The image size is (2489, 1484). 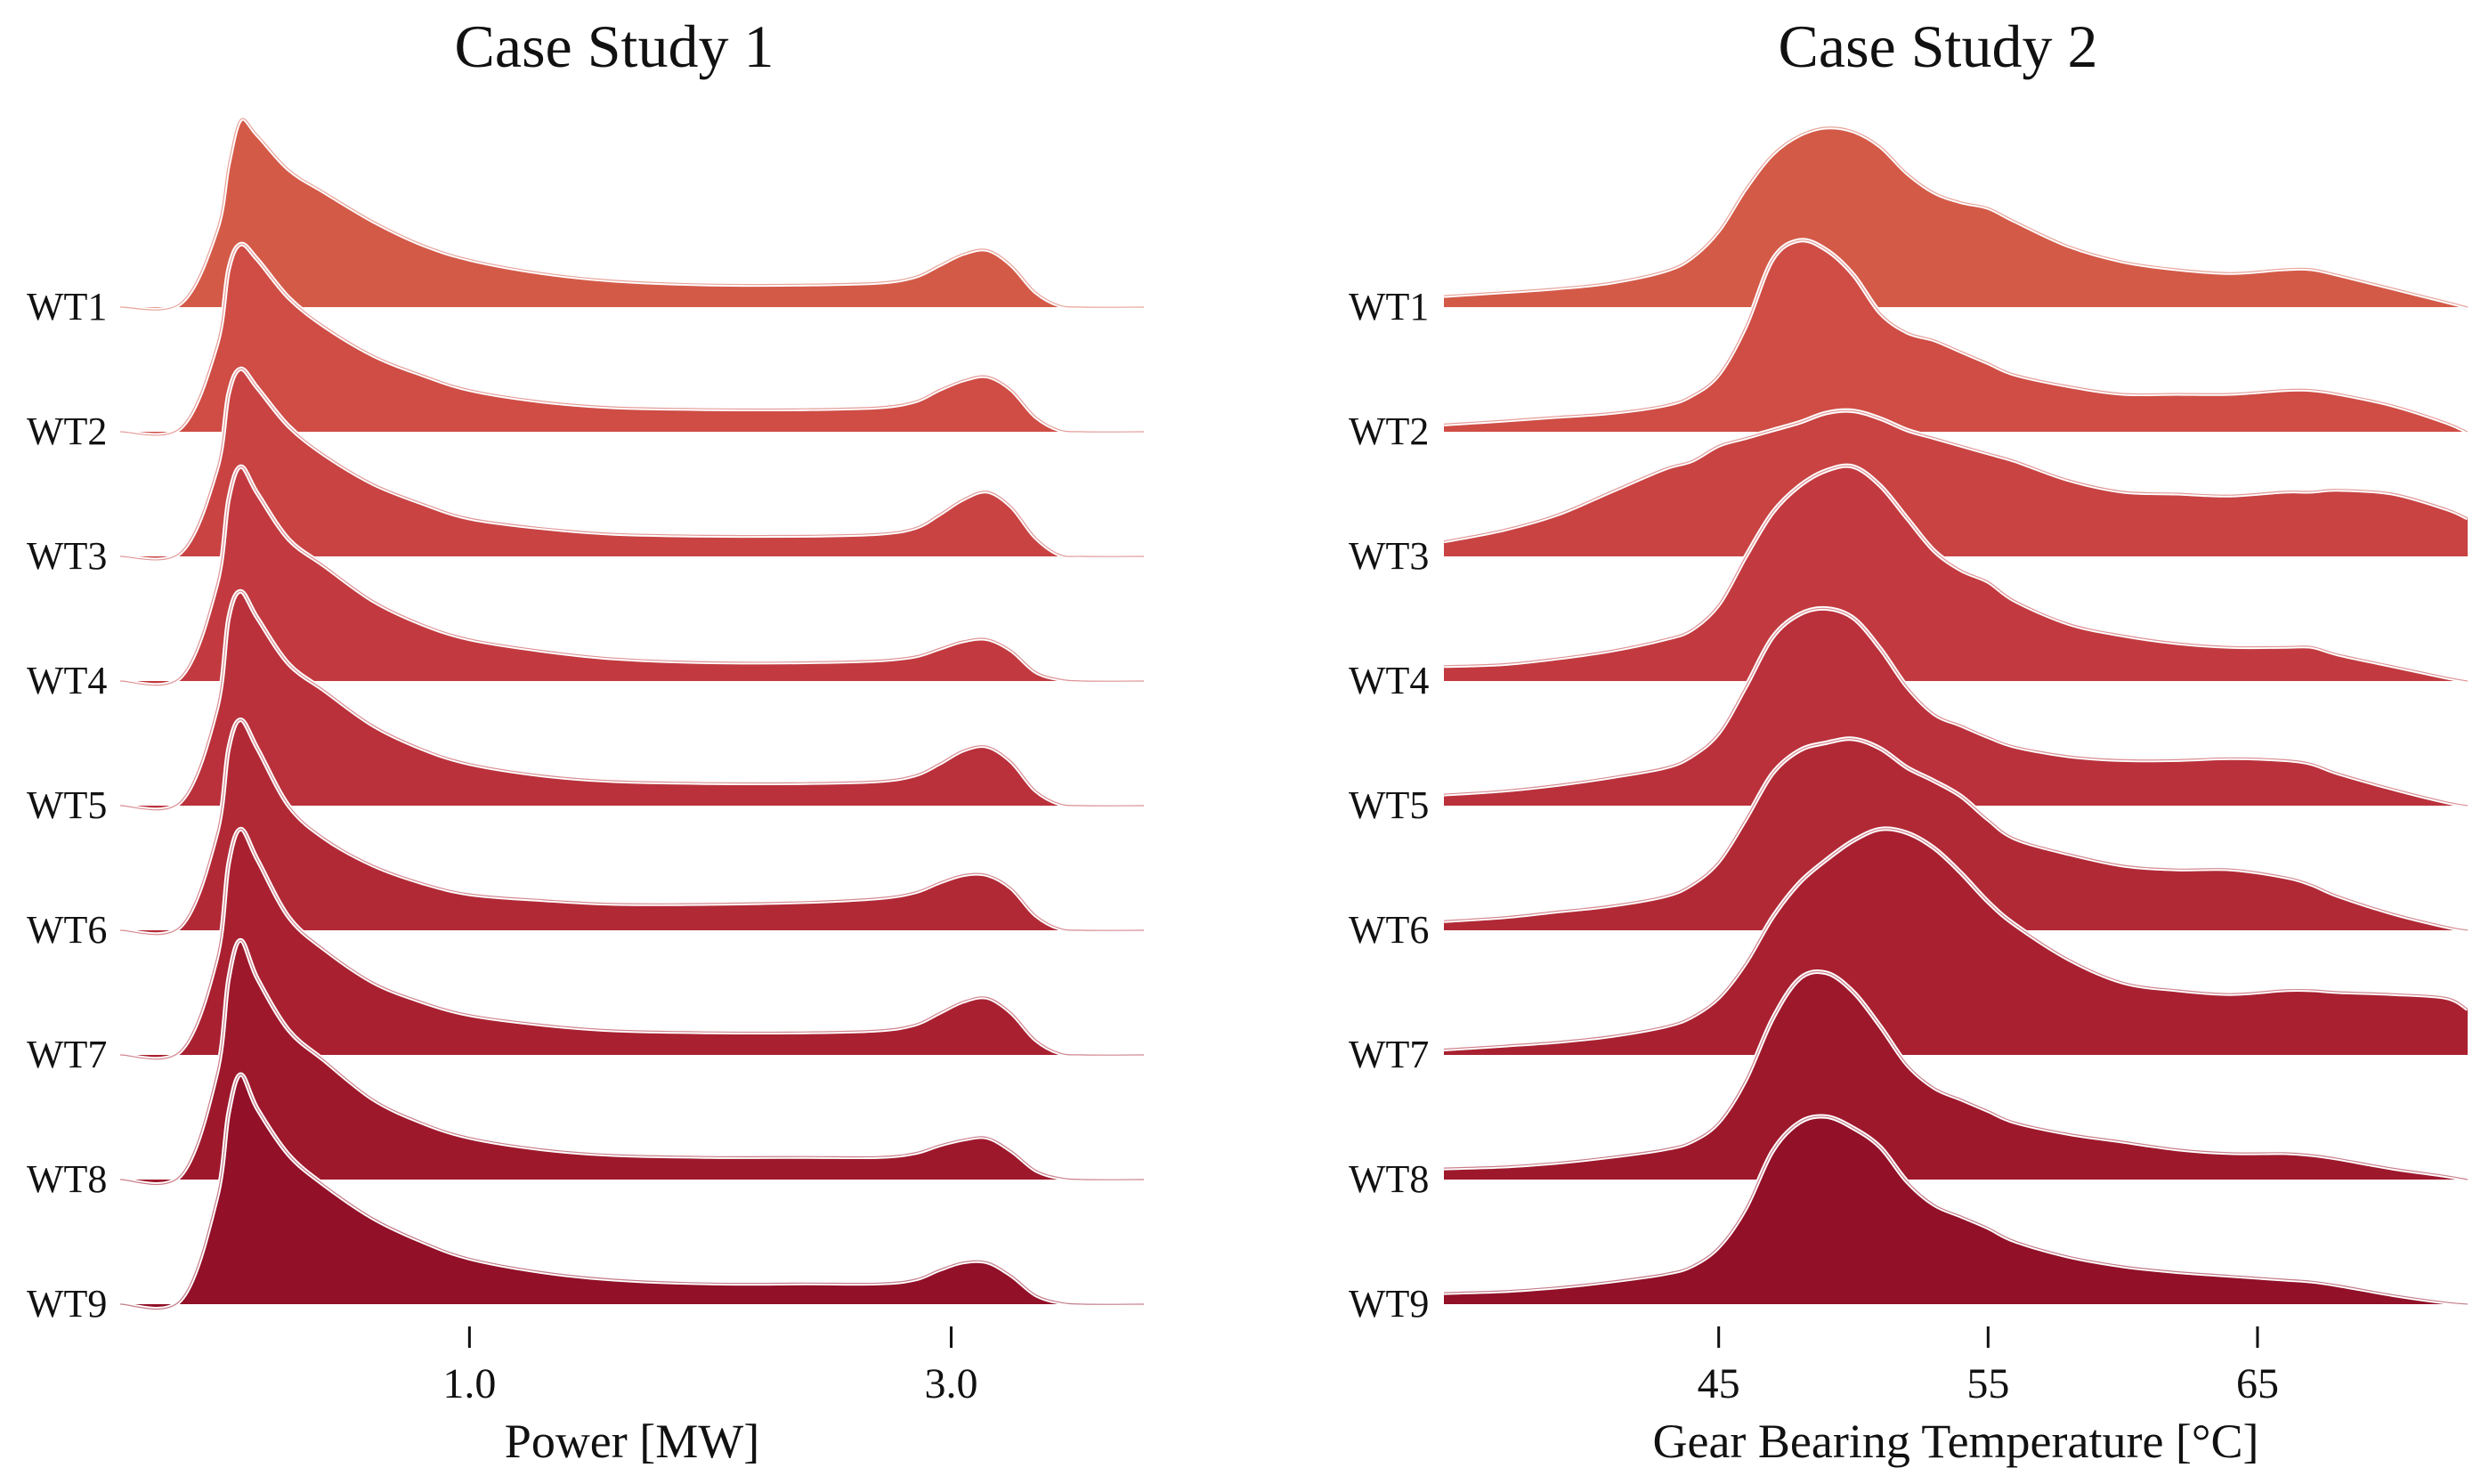 I want to click on case-study-1-row-labels: WT1 WT2 WT3 WT4 WT5 WT6 WT7 WT8 WT9, so click(x=67, y=805).